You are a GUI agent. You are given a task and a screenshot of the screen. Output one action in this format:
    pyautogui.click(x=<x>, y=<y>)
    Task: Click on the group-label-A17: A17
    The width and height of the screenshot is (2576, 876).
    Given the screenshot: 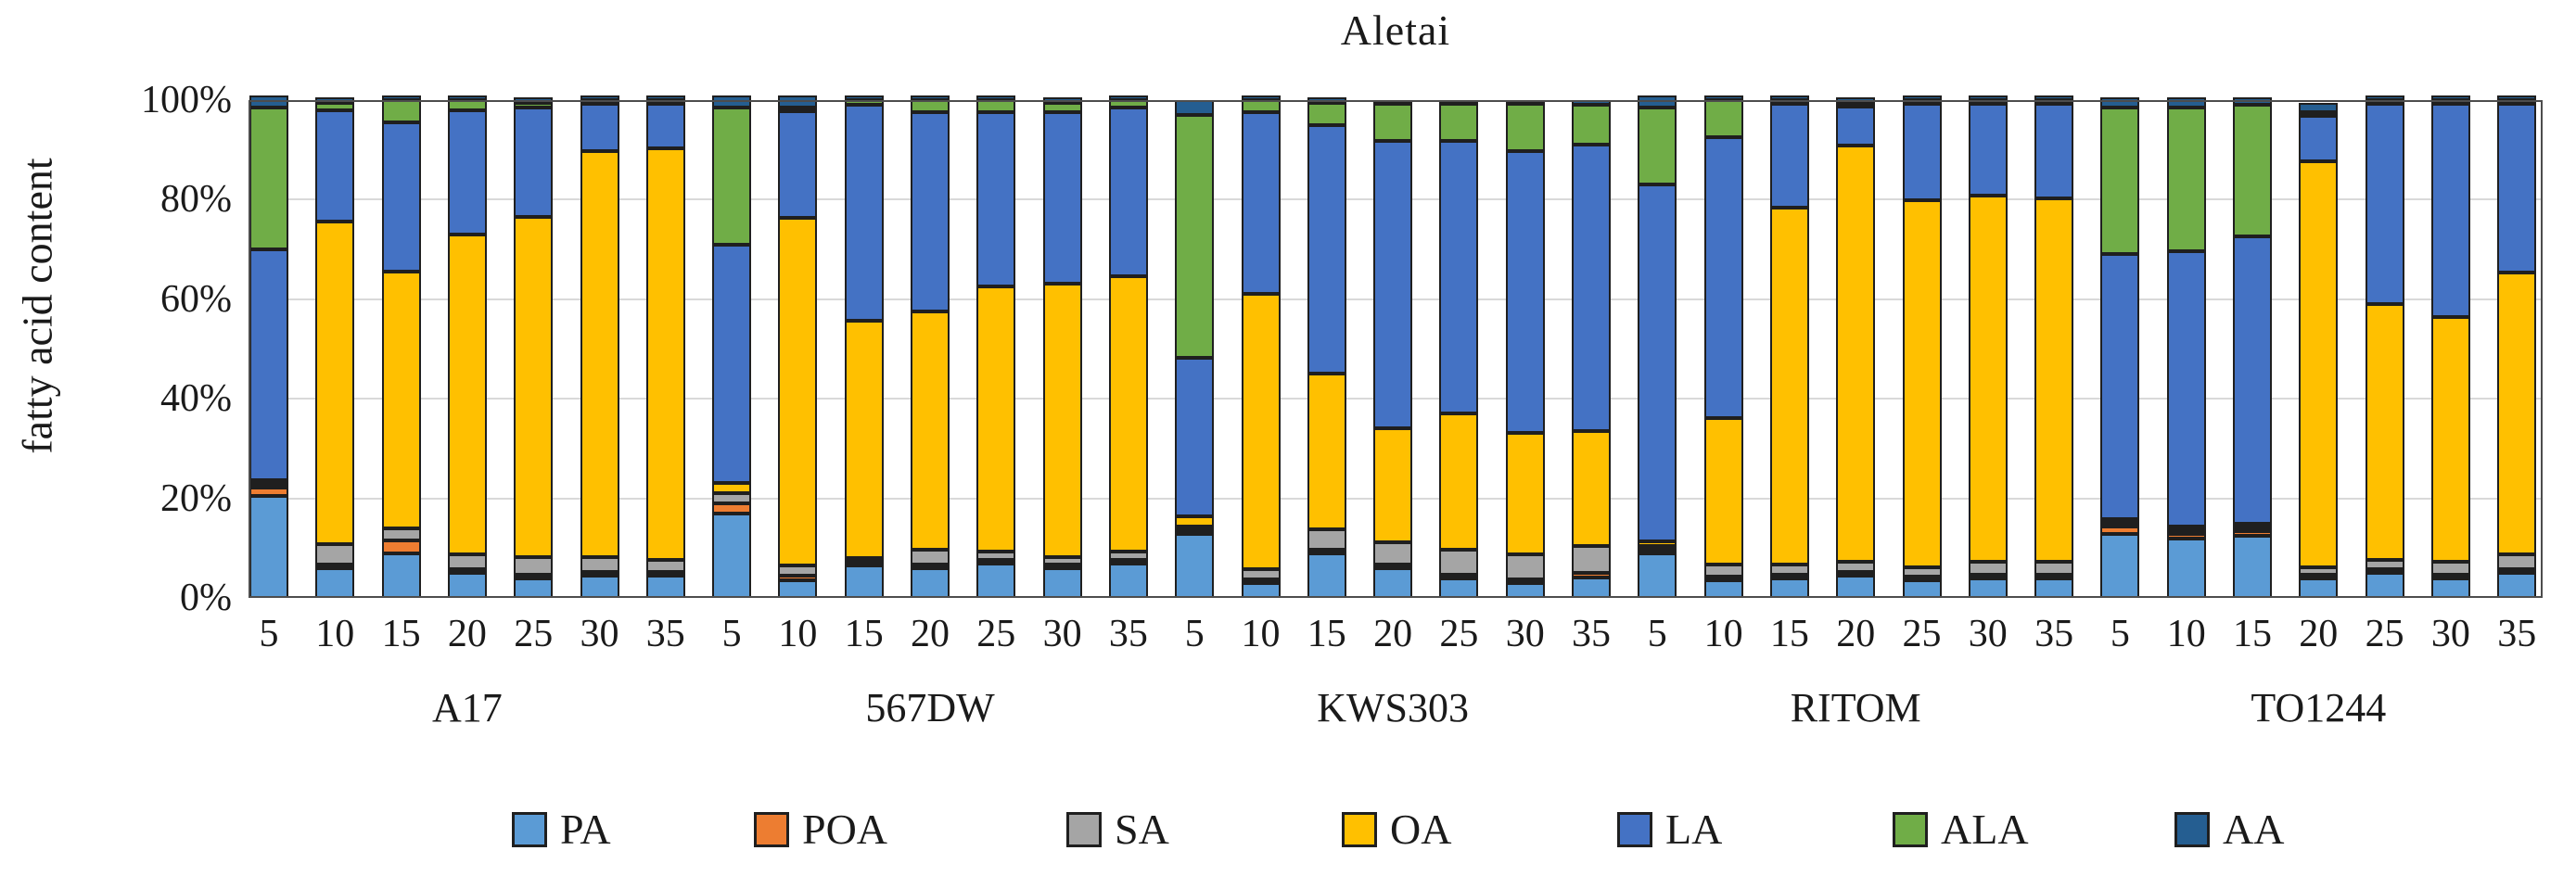 What is the action you would take?
    pyautogui.click(x=467, y=707)
    